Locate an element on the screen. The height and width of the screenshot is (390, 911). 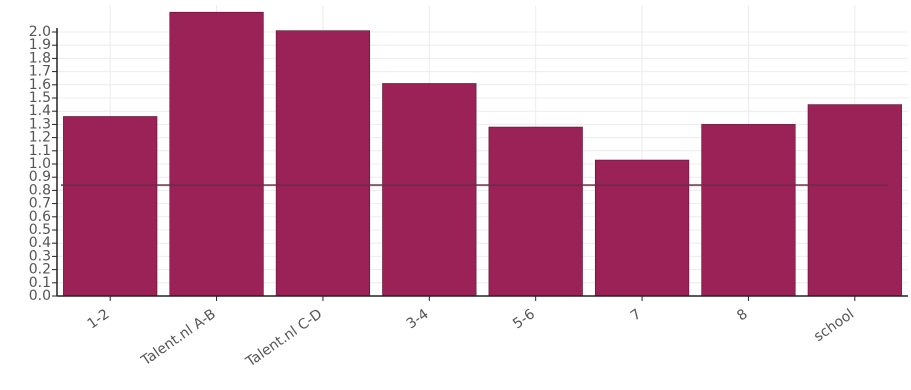
y-tick-label: 2.0 is located at coordinates (40, 32).